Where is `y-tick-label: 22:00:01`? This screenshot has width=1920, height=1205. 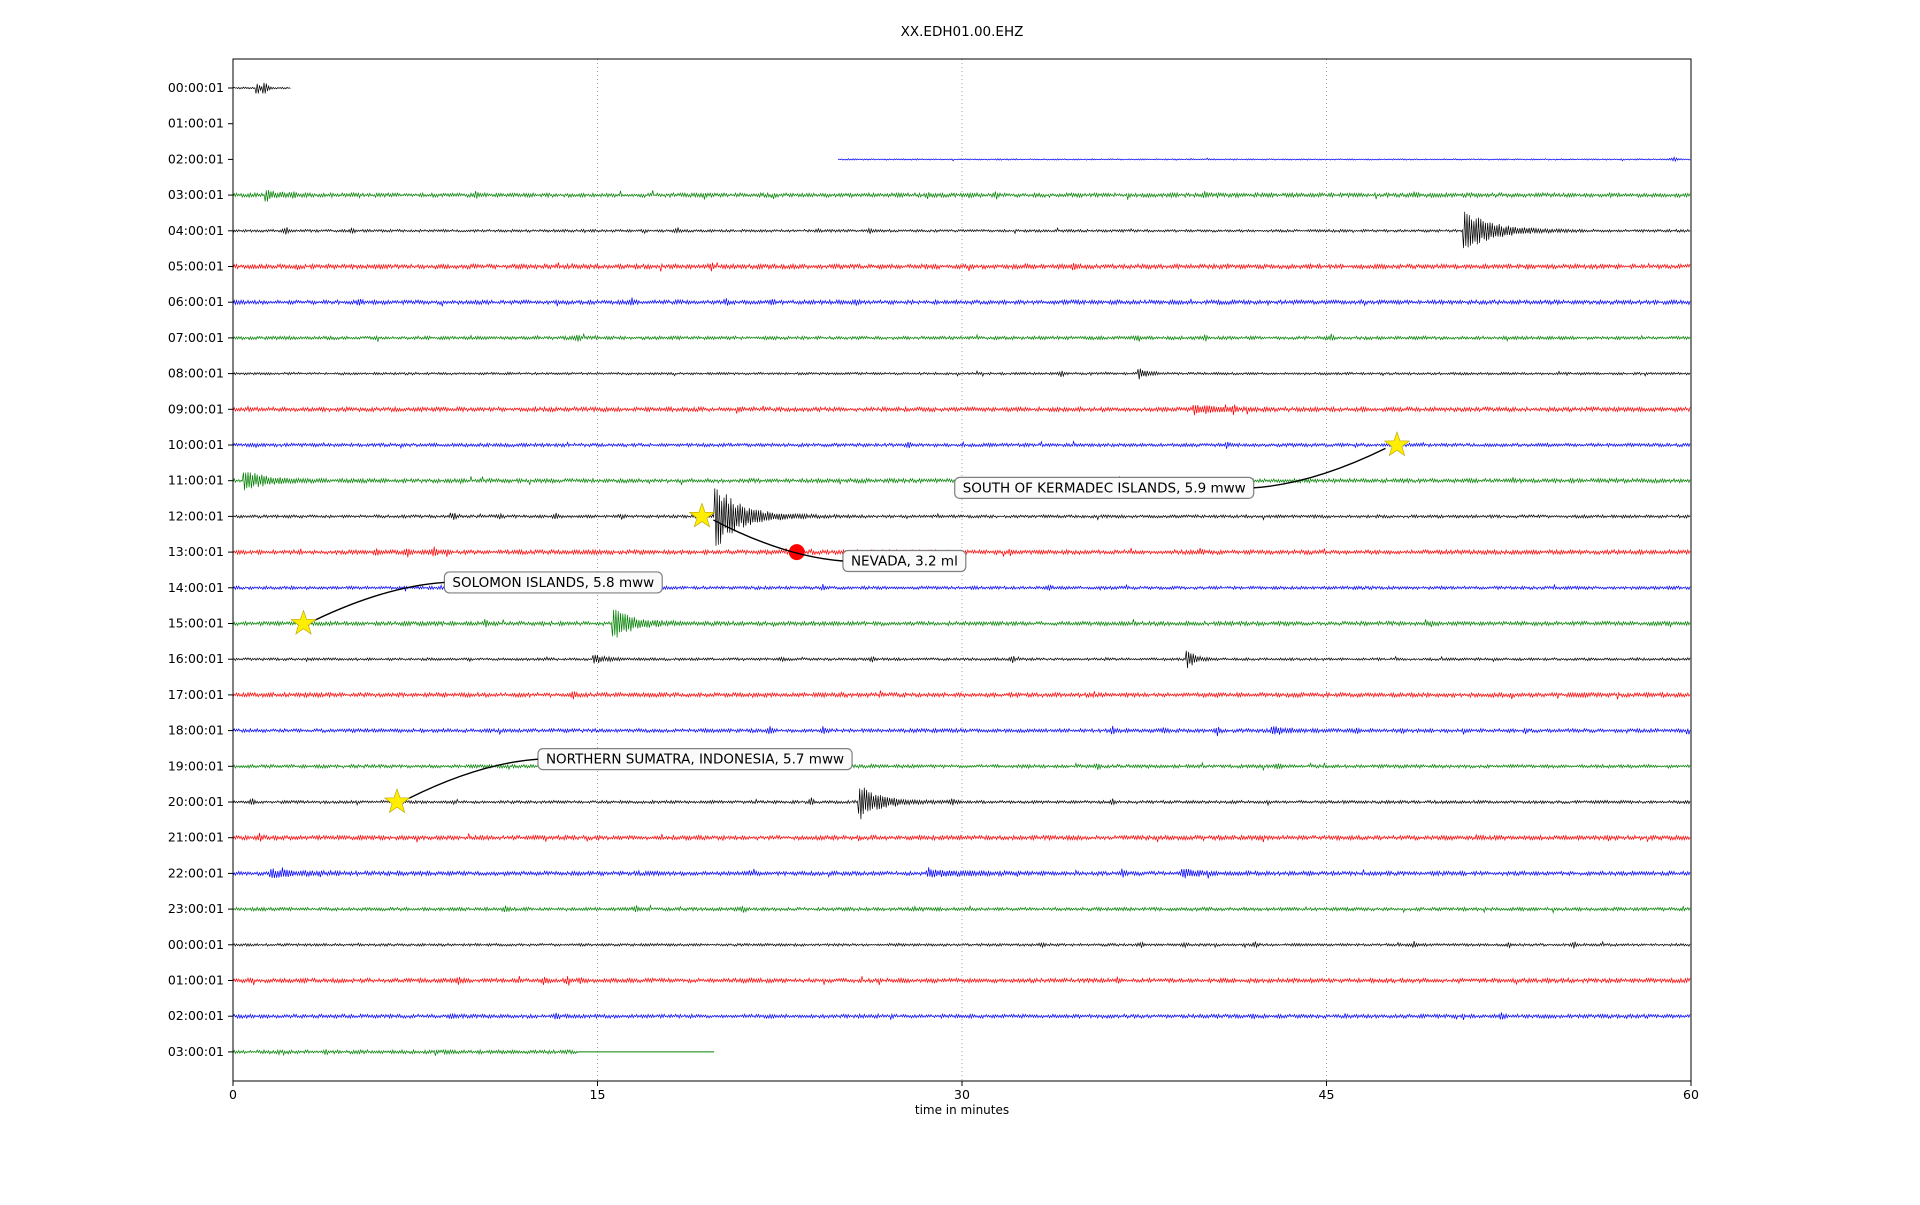
y-tick-label: 22:00:01 is located at coordinates (196, 872).